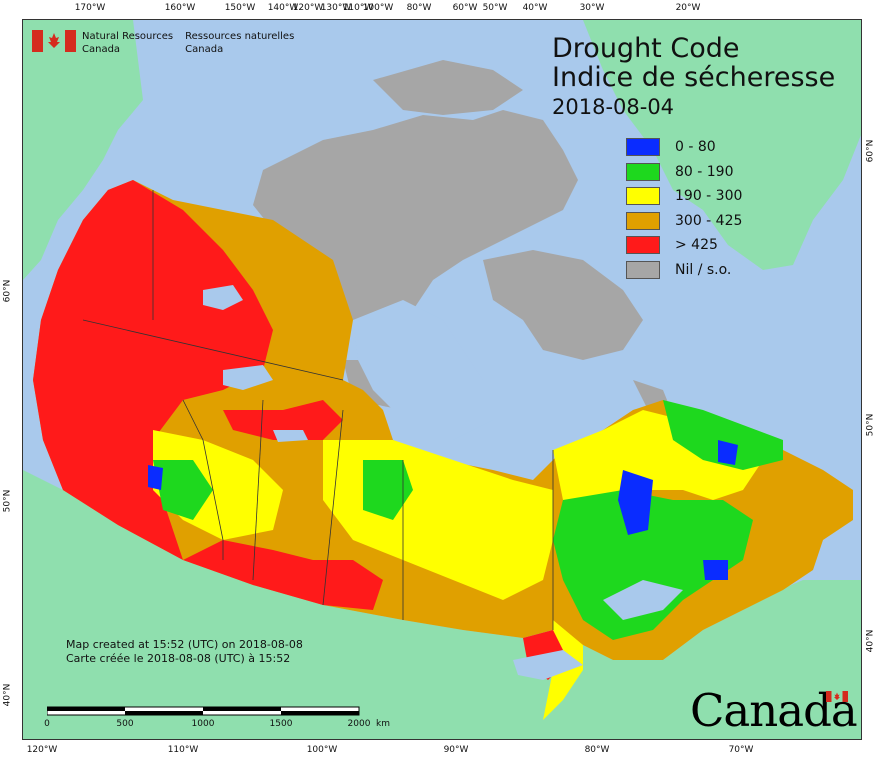  Describe the element at coordinates (47, 724) in the screenshot. I see `scale-label: 0` at that location.